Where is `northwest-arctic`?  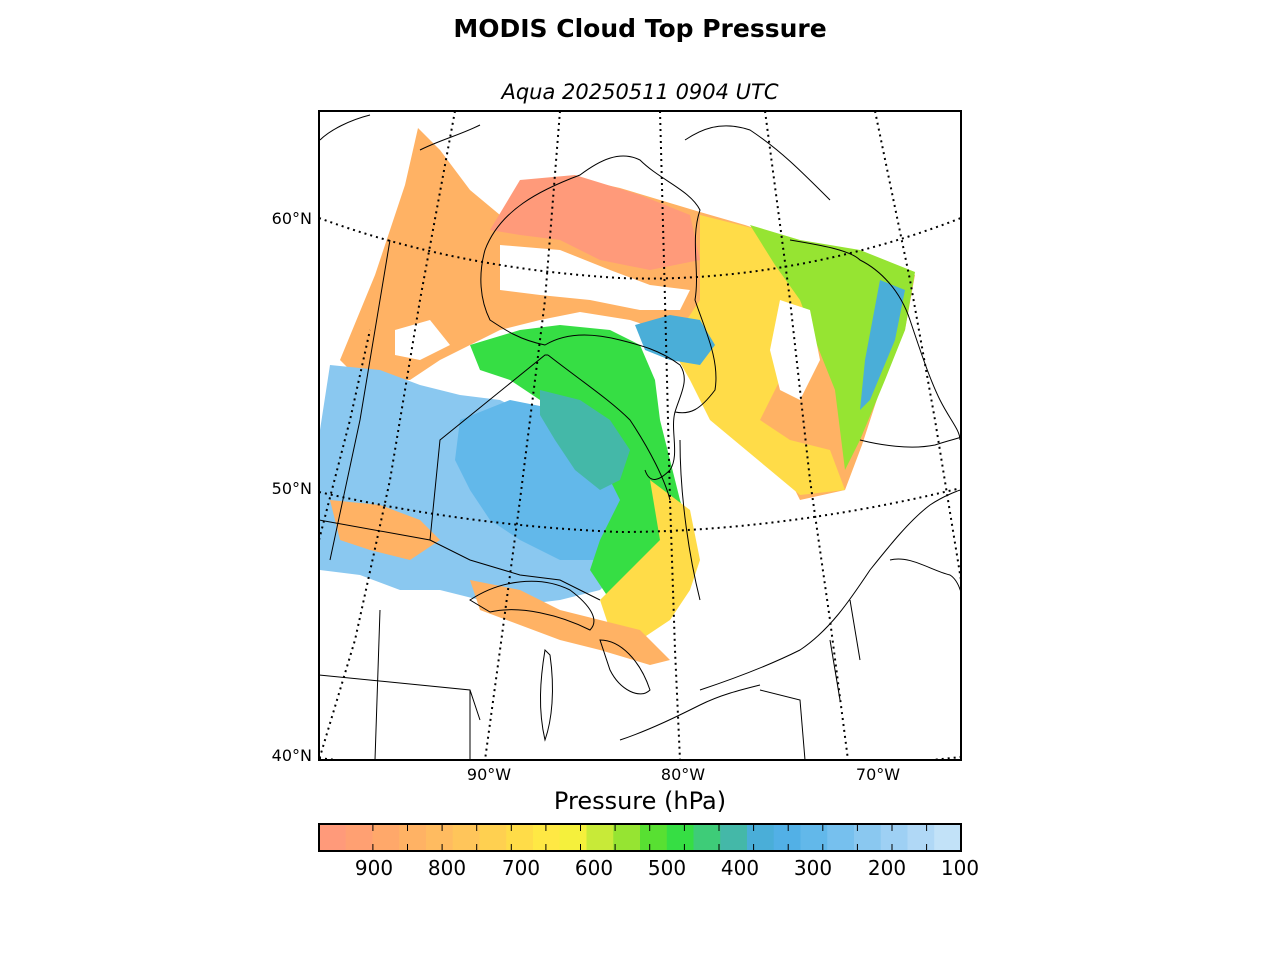 northwest-arctic is located at coordinates (575, 157).